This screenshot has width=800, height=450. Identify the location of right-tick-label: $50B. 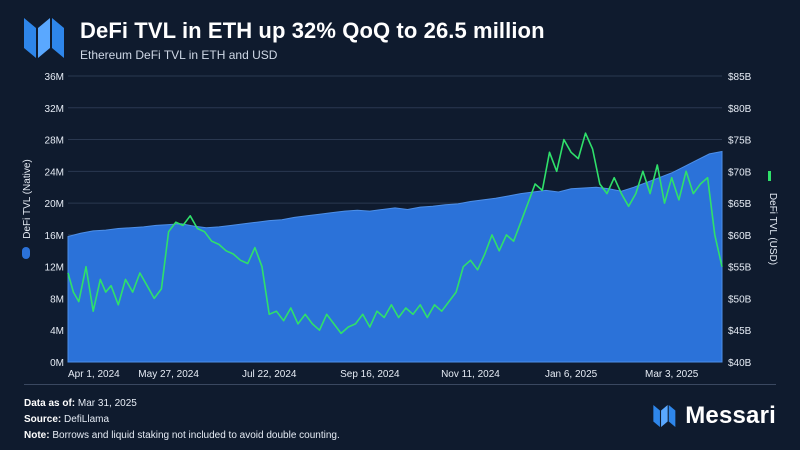
(740, 299).